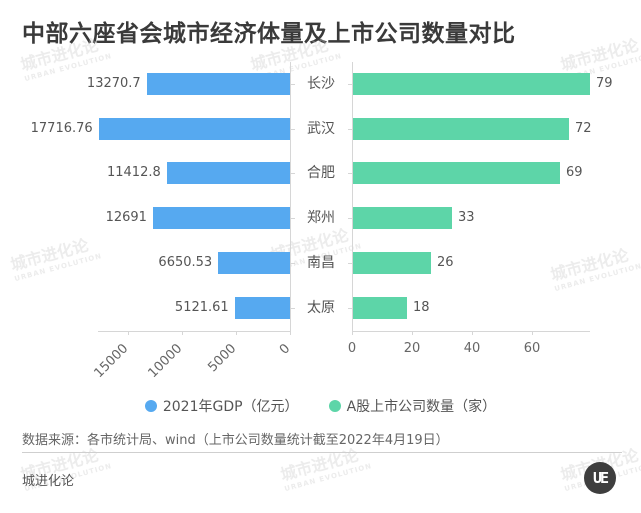  I want to click on gdp-value-label: 6650.53, so click(185, 262).